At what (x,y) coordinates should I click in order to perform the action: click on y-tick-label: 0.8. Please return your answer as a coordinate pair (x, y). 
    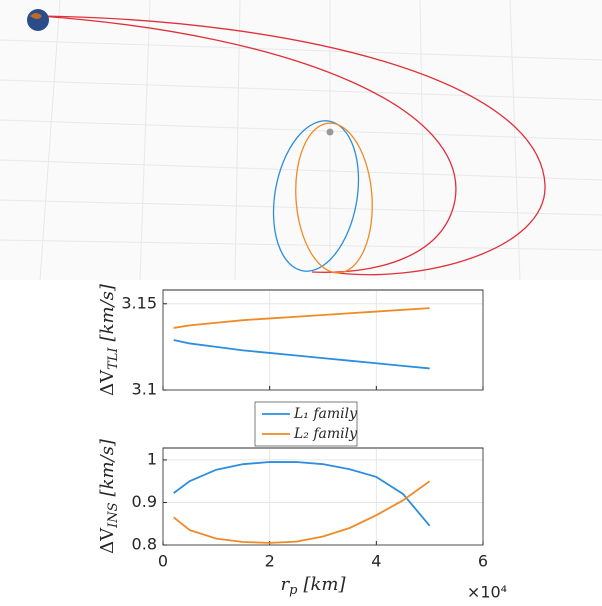
    Looking at the image, I should click on (144, 544).